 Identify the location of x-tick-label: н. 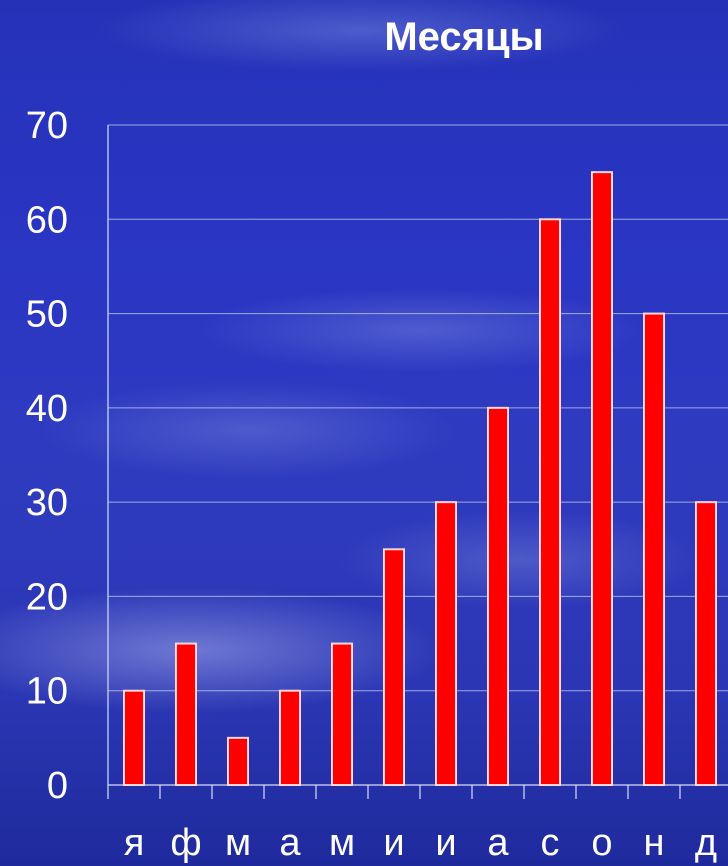
(654, 843).